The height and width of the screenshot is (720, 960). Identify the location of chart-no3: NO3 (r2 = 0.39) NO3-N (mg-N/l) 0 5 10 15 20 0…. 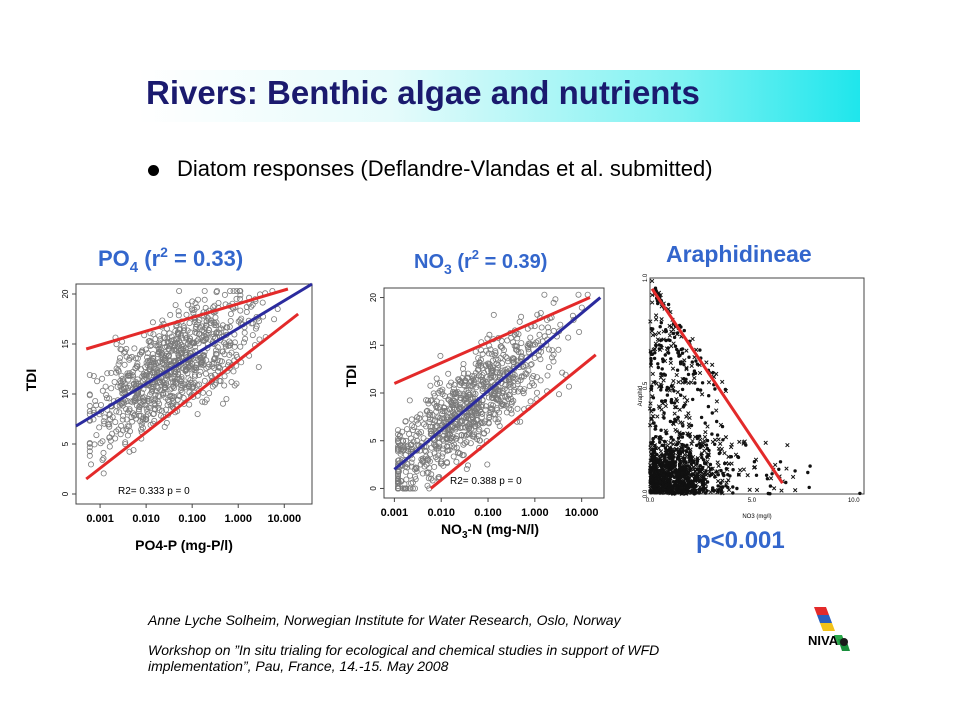
(479, 393).